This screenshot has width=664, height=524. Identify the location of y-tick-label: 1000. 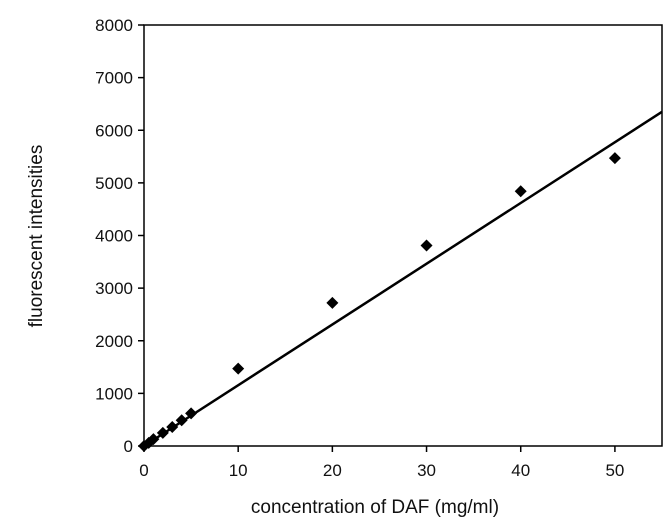
(114, 393).